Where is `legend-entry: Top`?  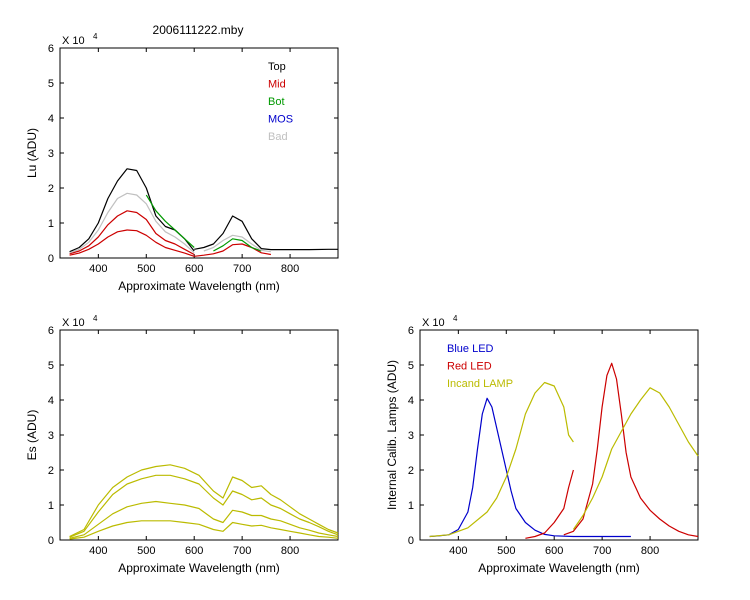
legend-entry: Top is located at coordinates (277, 67).